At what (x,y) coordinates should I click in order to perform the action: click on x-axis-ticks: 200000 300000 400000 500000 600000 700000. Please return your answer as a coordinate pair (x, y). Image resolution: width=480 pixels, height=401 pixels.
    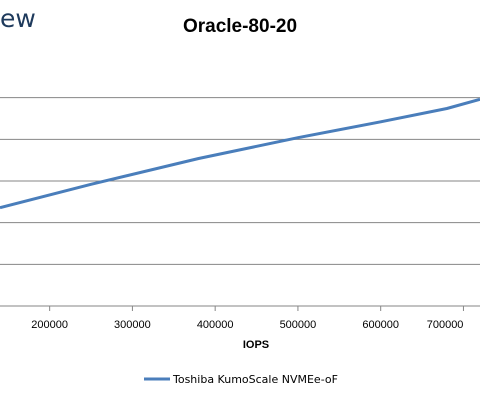
    Looking at the image, I should click on (247, 318).